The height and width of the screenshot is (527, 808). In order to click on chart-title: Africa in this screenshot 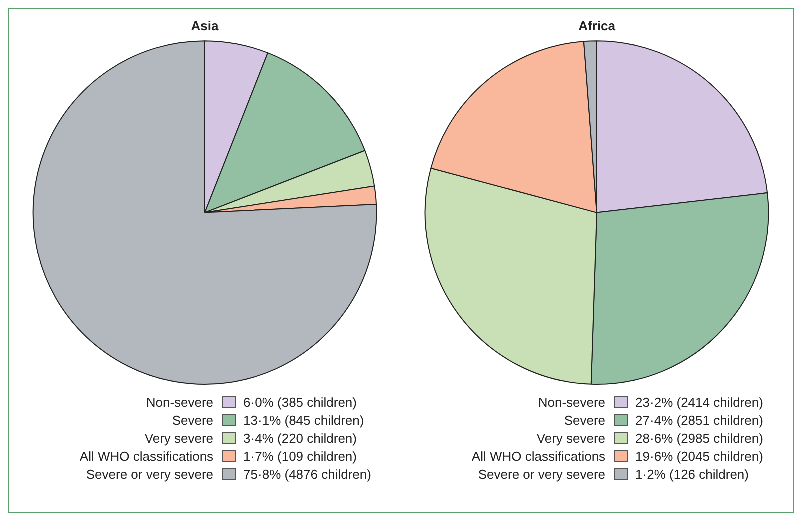, I will do `click(597, 26)`.